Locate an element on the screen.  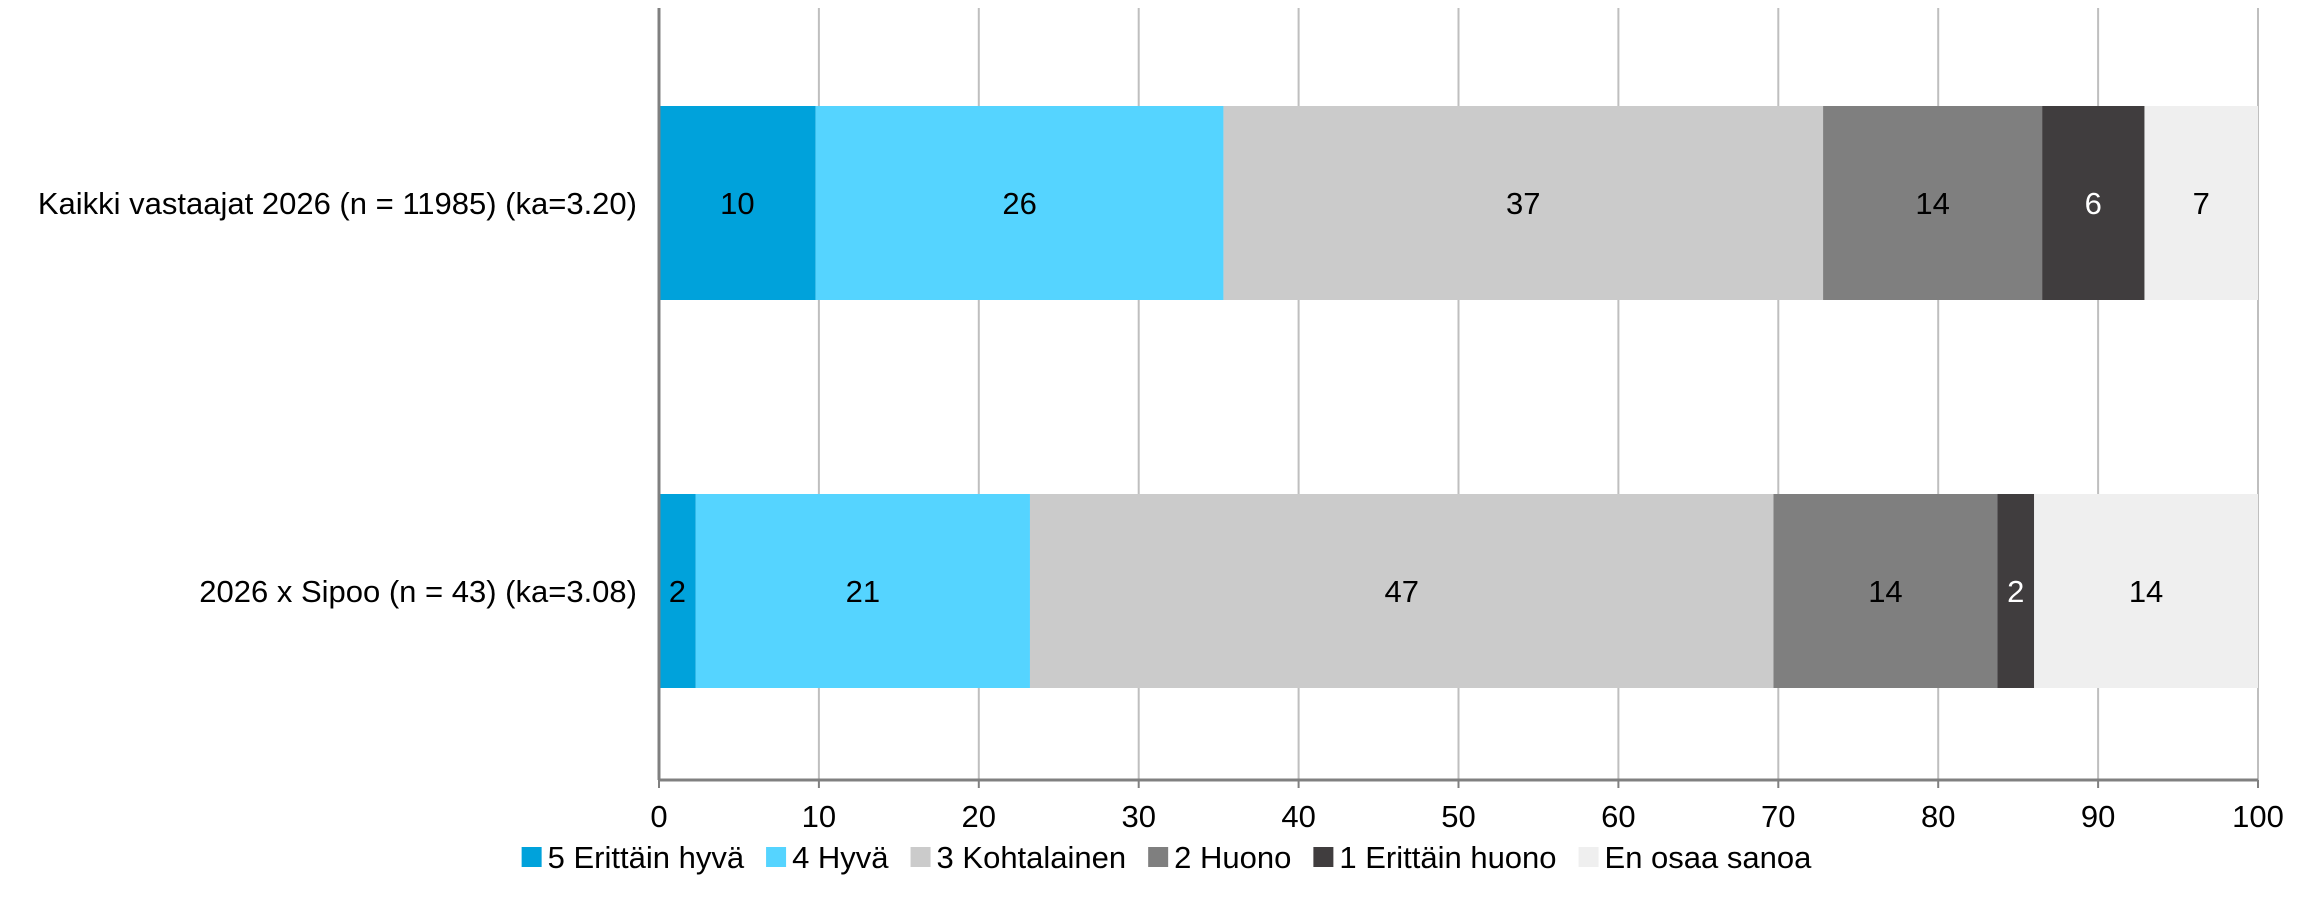
x-tick-label: 80 is located at coordinates (1938, 816).